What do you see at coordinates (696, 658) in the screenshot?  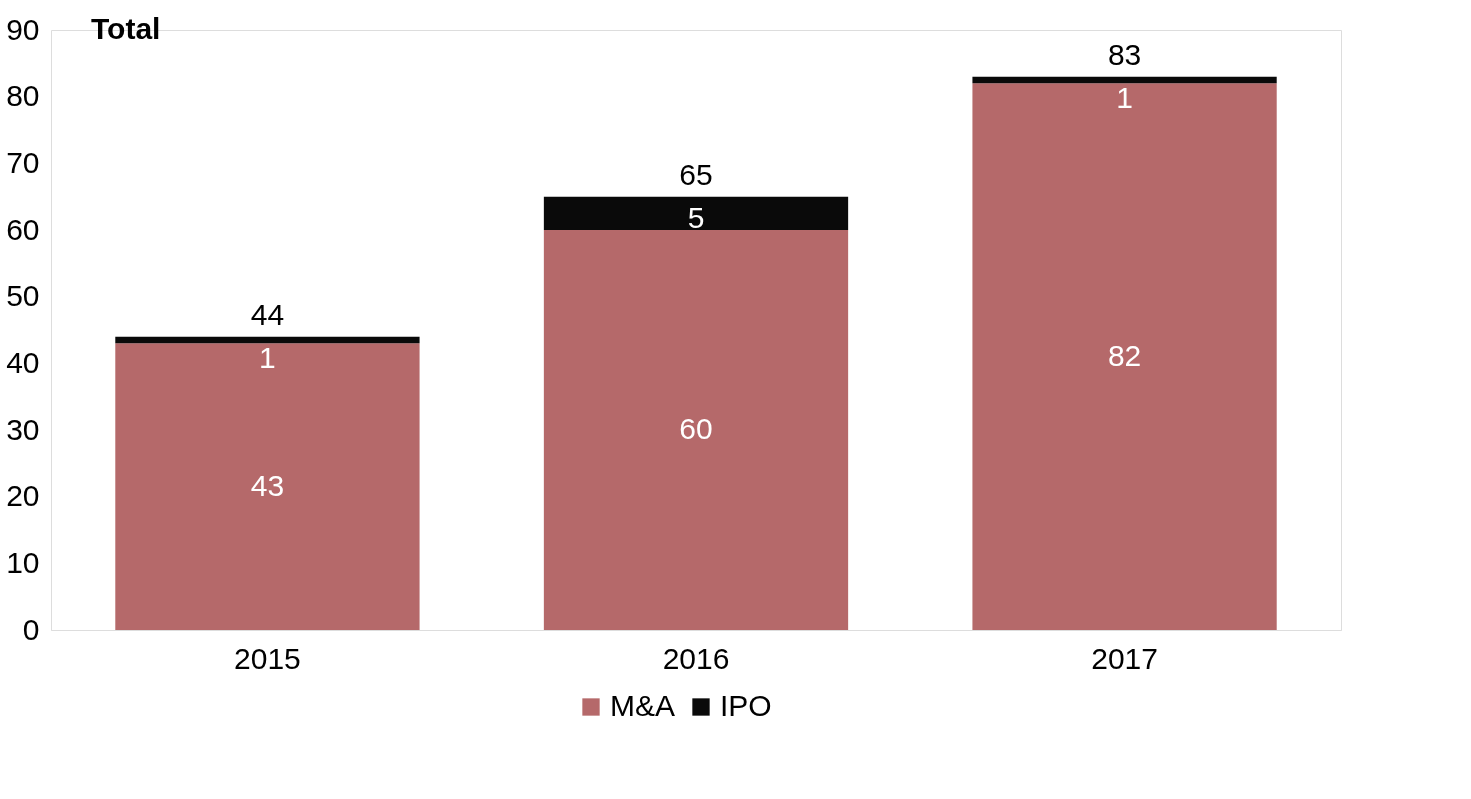 I see `x-tick-label: 2016` at bounding box center [696, 658].